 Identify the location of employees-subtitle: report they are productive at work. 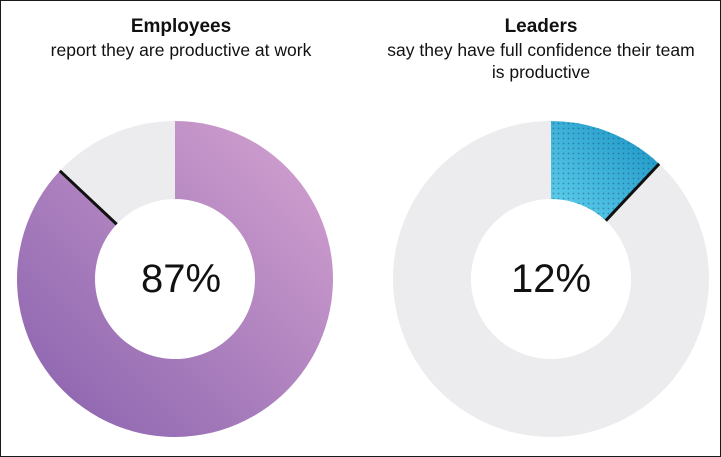
(181, 50).